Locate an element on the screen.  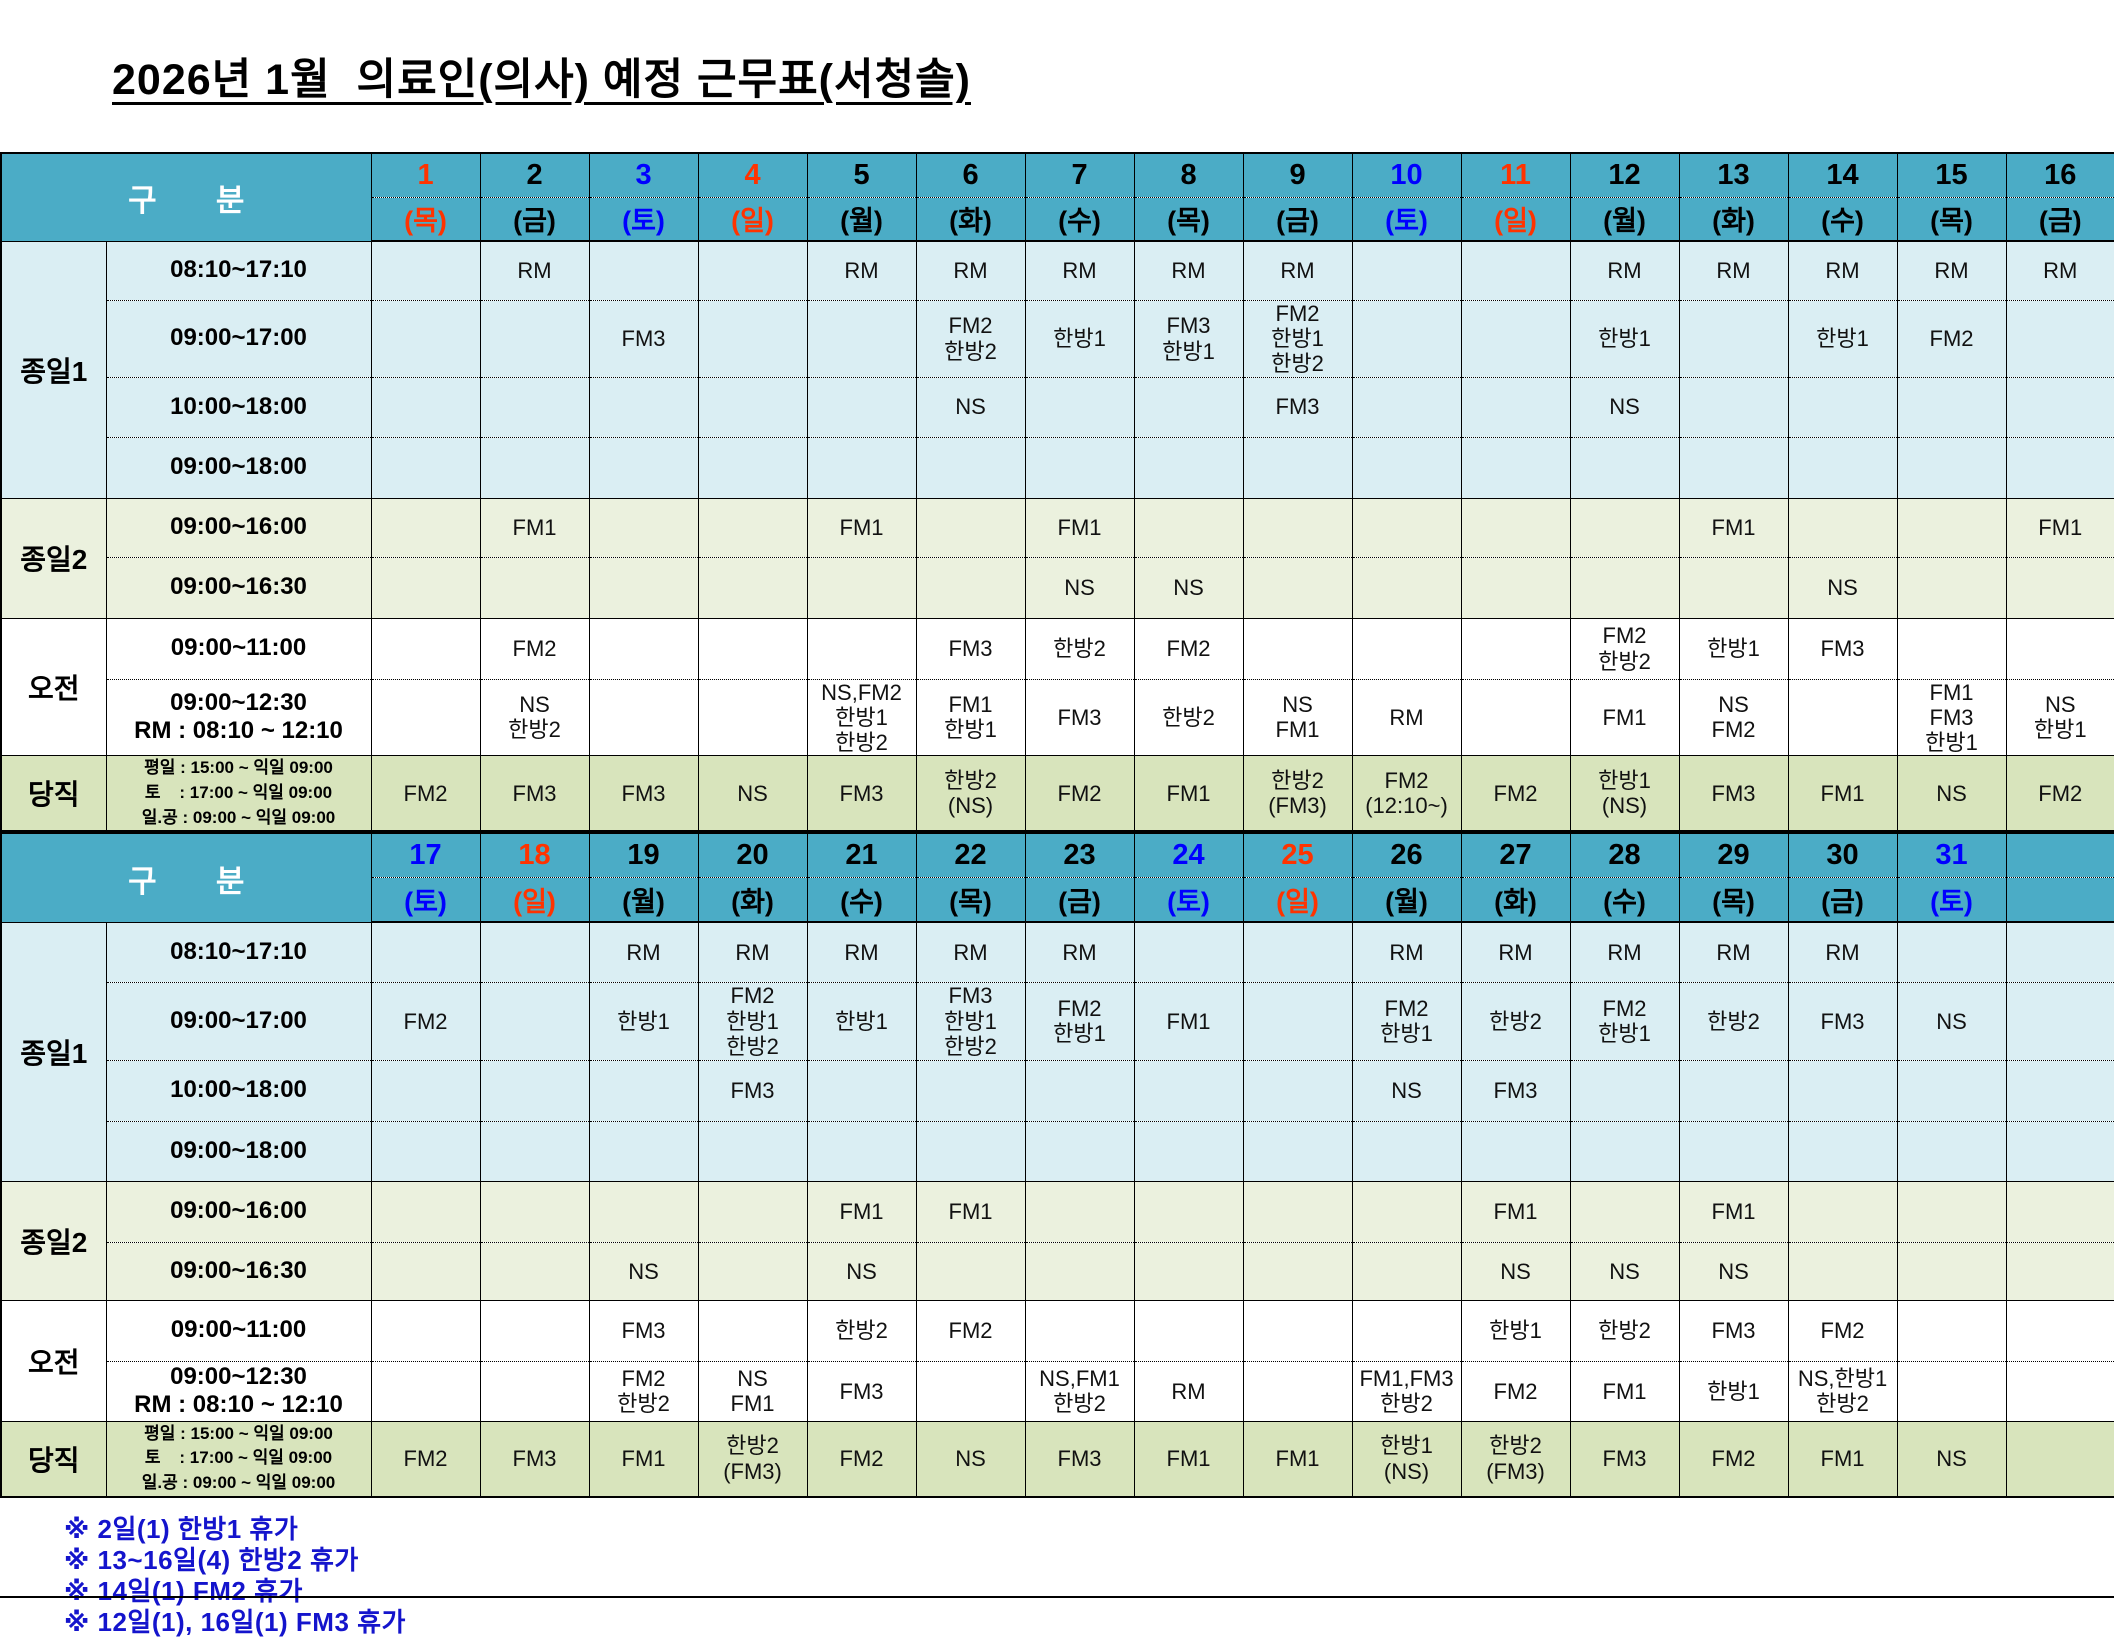
day-weekday-header: (수) is located at coordinates (1842, 219).